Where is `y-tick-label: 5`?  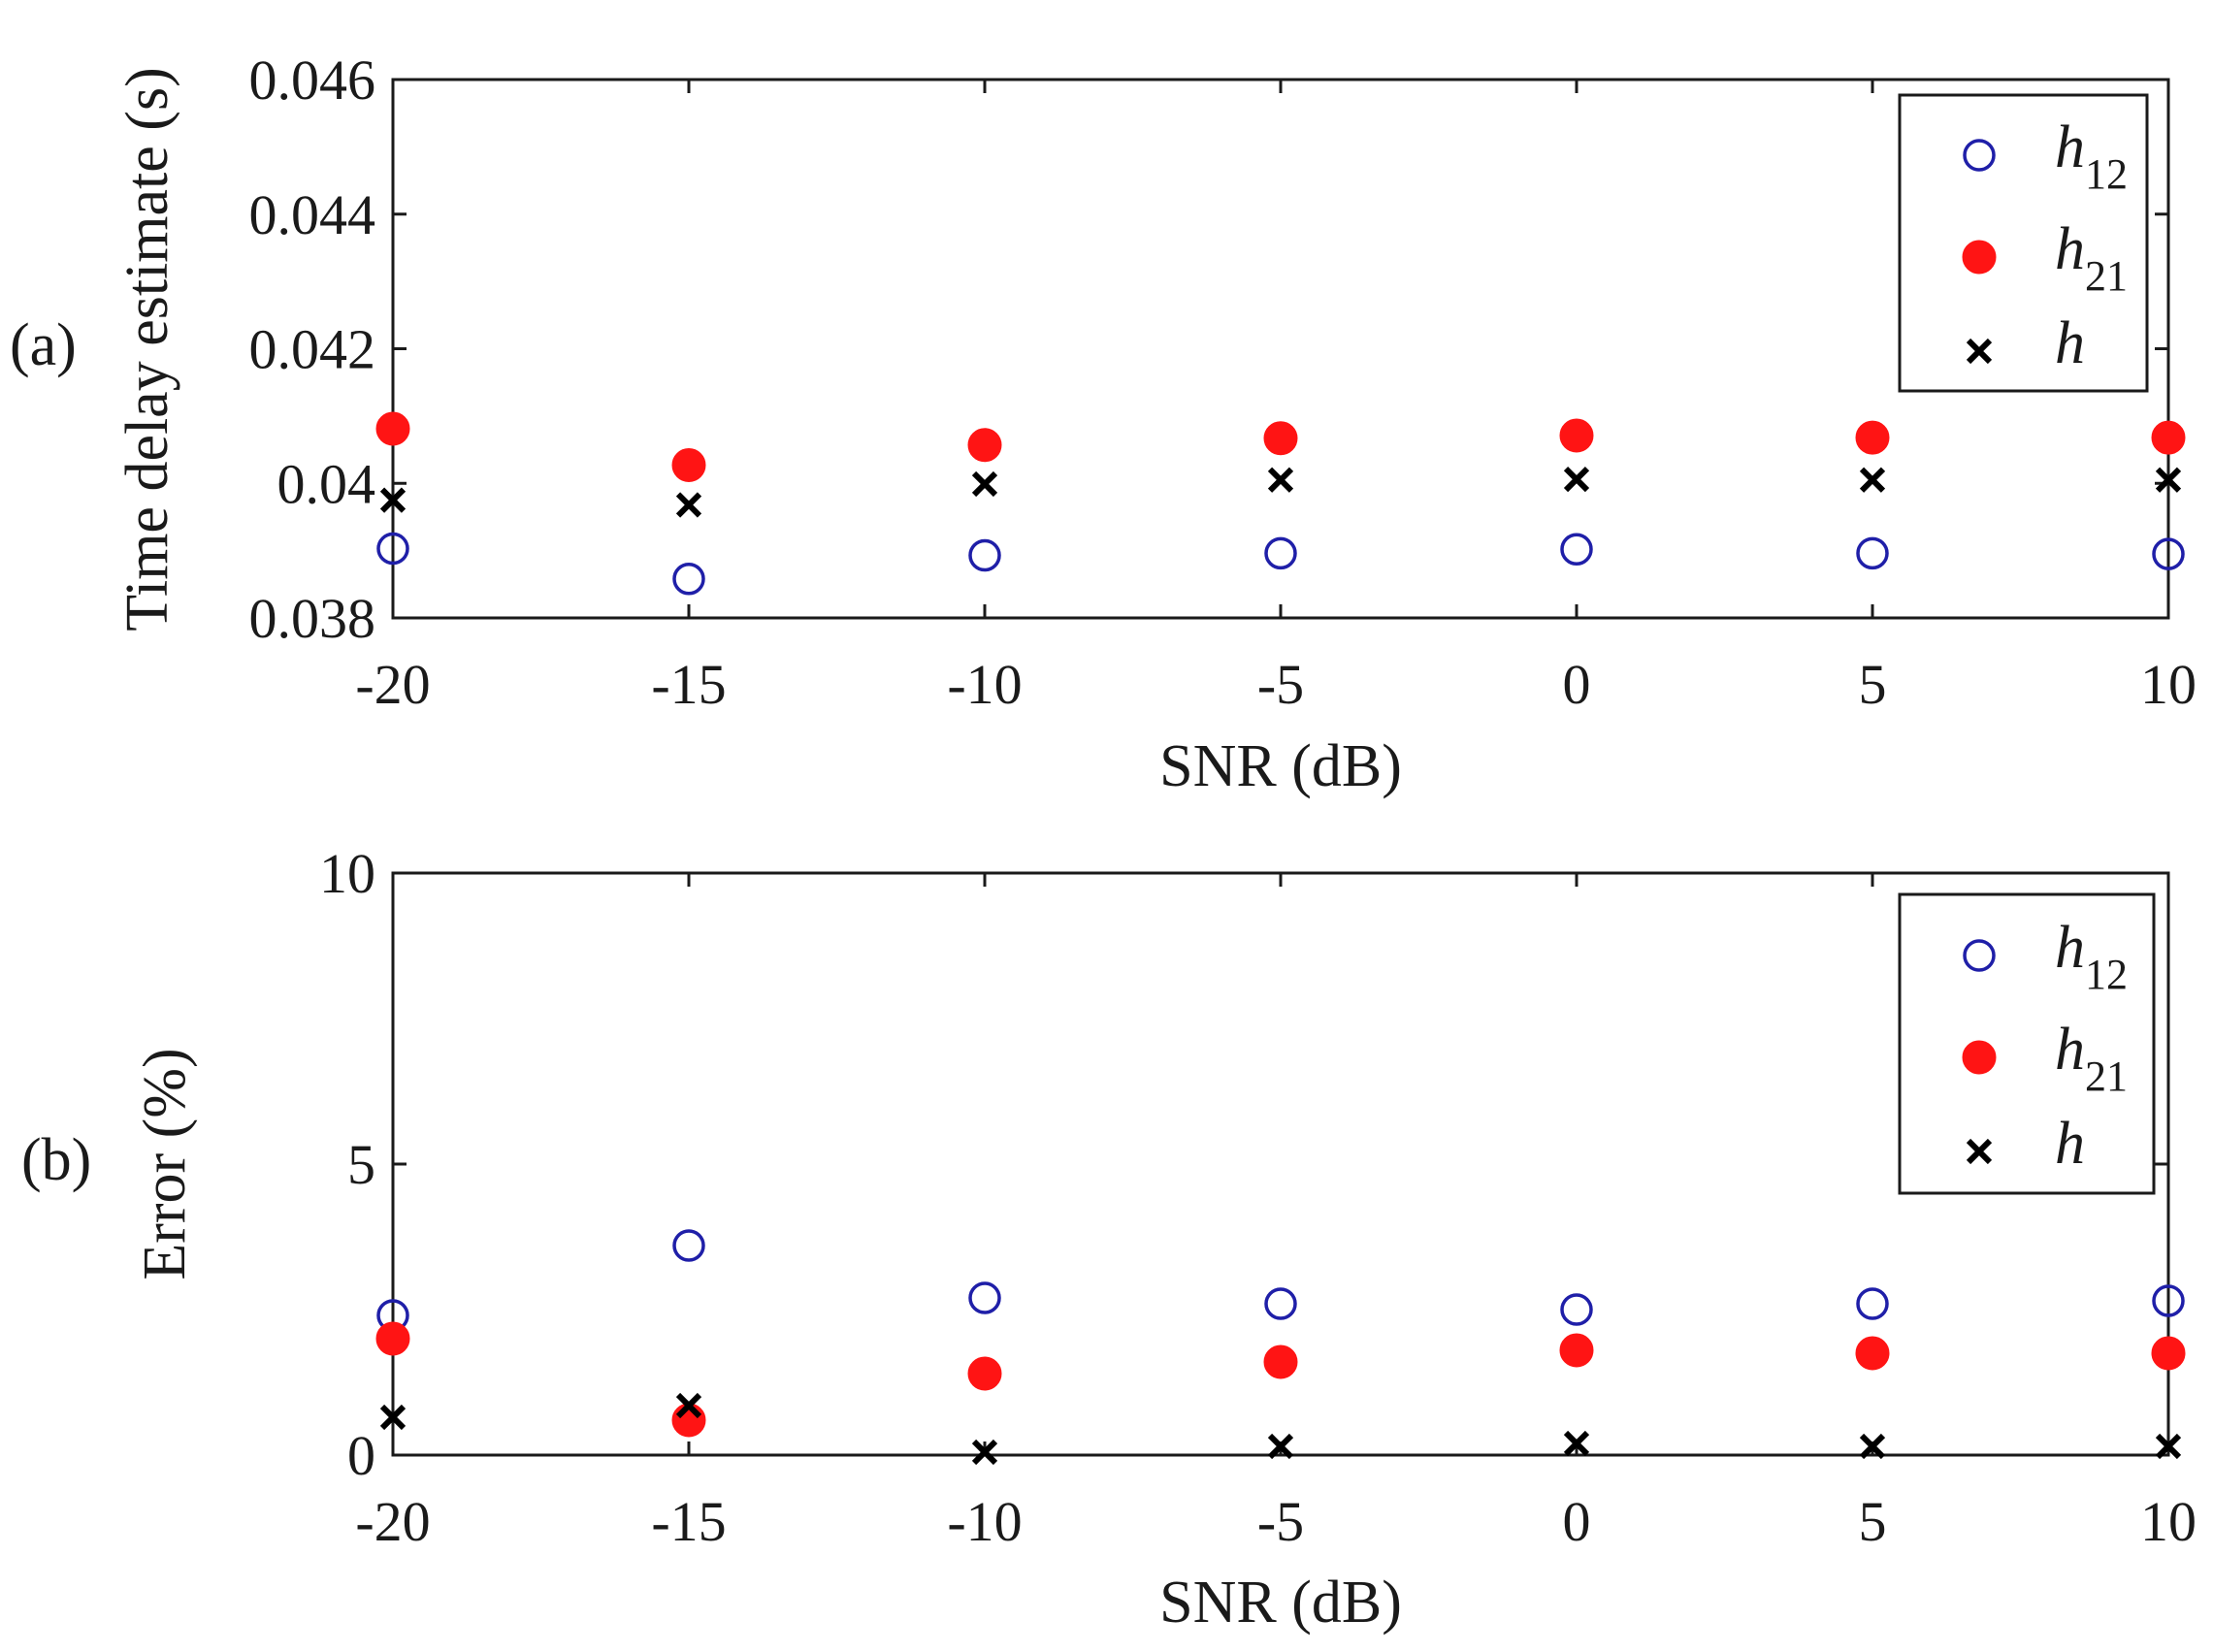
y-tick-label: 5 is located at coordinates (361, 1164).